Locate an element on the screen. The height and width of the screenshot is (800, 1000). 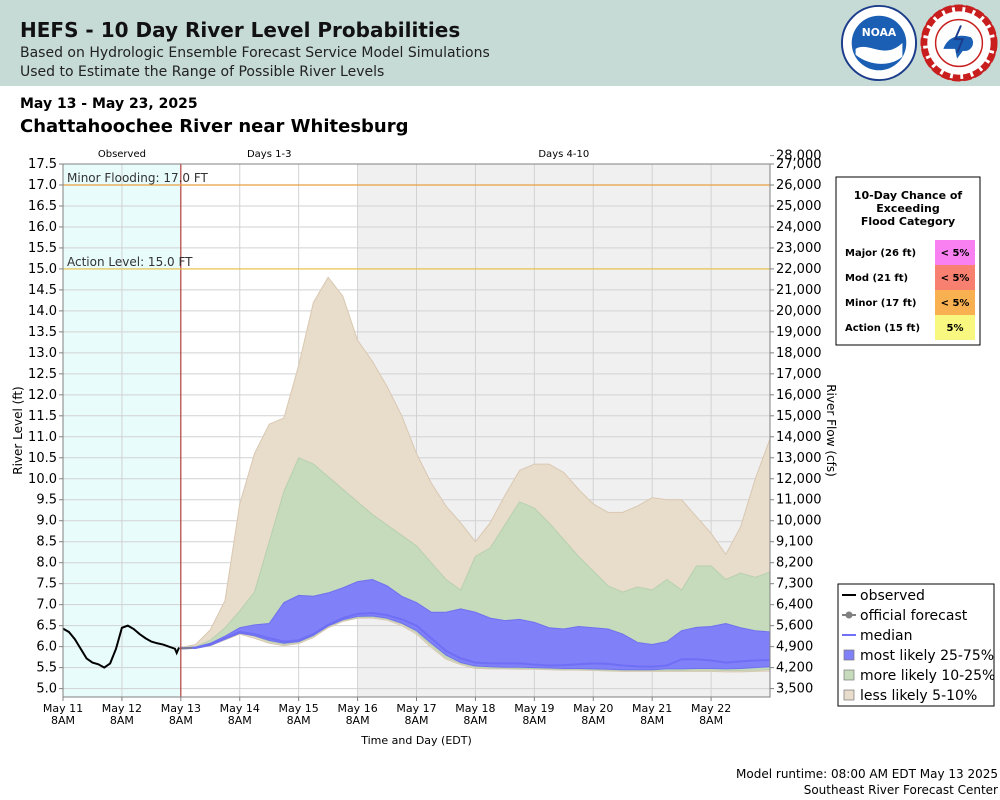
y-right-tick-label: 24,000 is located at coordinates (799, 227).